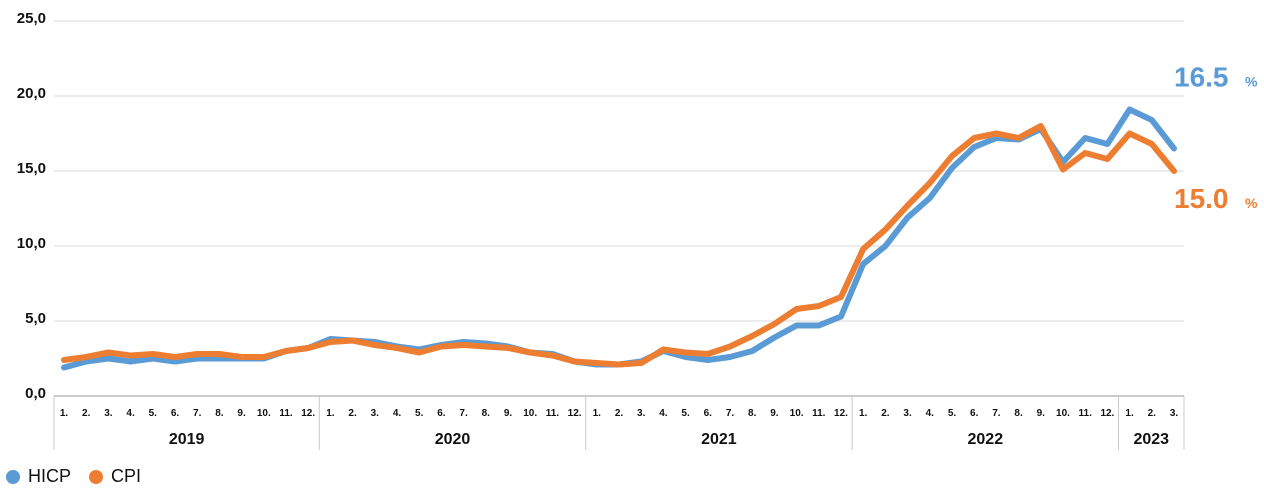 This screenshot has height=488, width=1264. Describe the element at coordinates (31, 18) in the screenshot. I see `y-tick-label: 25,0` at that location.